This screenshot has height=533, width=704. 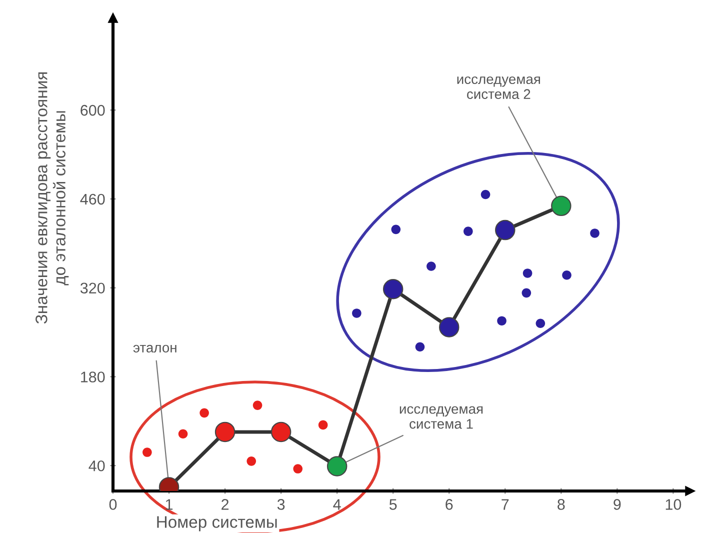 What do you see at coordinates (393, 504) in the screenshot?
I see `x-tick-label: 5` at bounding box center [393, 504].